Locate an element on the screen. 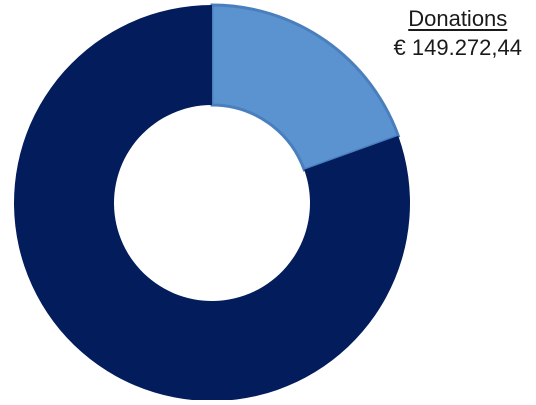 This screenshot has width=536, height=405. donations-callout: Donations € 149.272,44 is located at coordinates (458, 33).